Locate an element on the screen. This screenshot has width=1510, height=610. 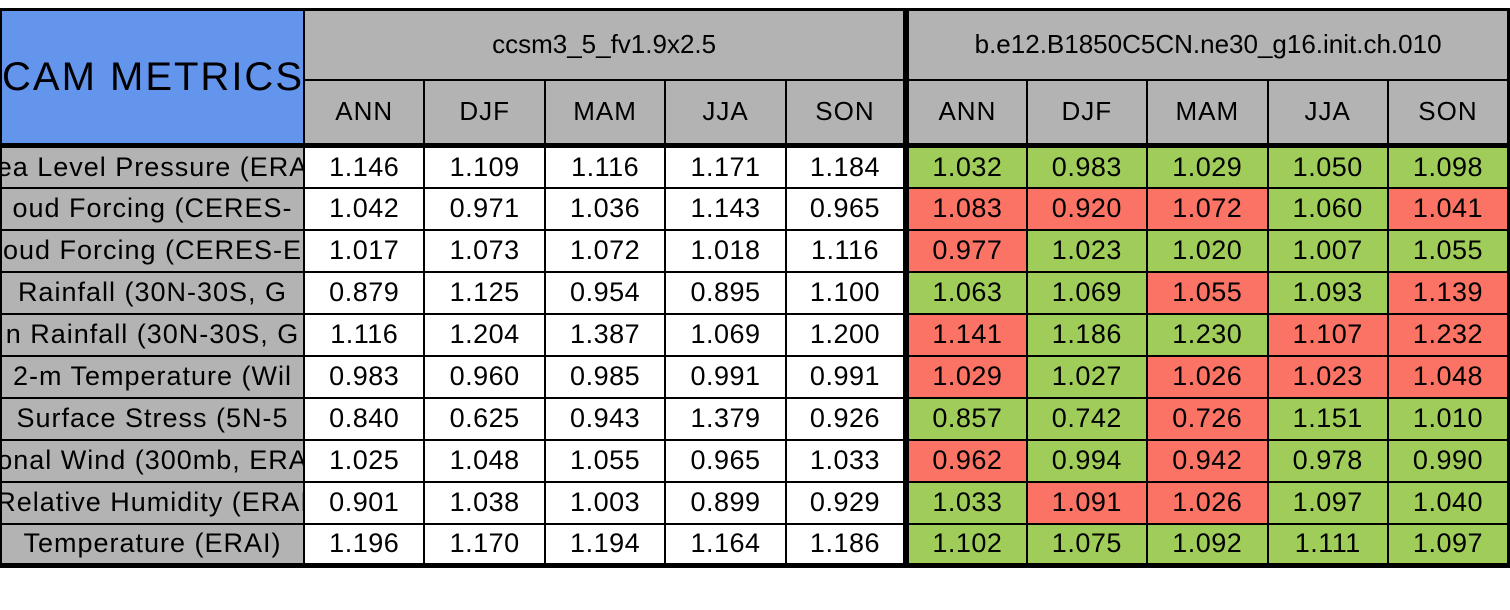
model2-value-cell-red: 0.962 is located at coordinates (965, 460).